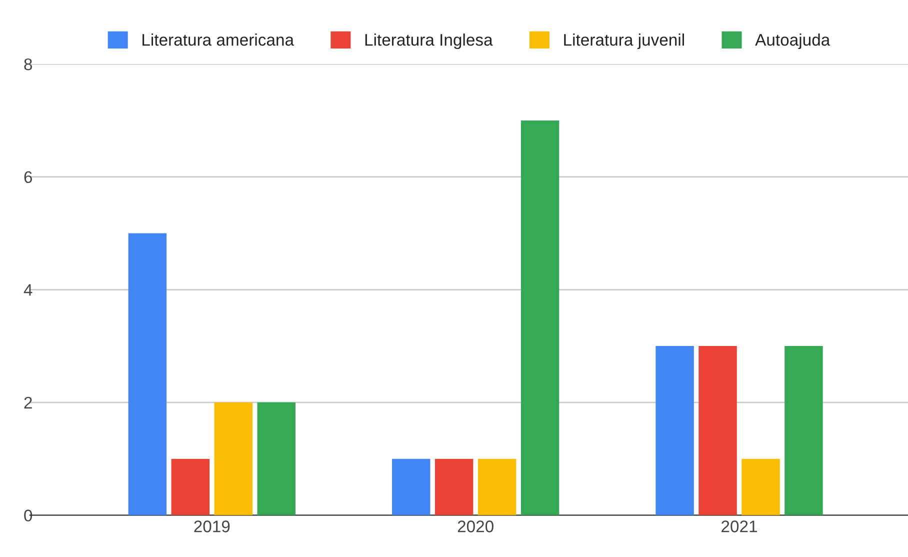 The height and width of the screenshot is (557, 908). I want to click on y-tick-label: 0, so click(28, 516).